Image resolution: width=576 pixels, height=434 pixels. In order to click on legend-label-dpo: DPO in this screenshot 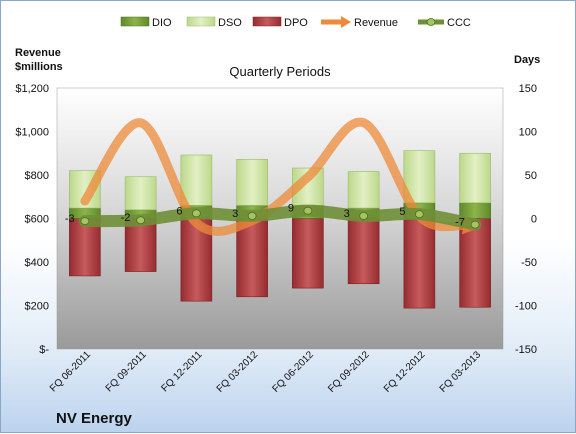, I will do `click(296, 23)`.